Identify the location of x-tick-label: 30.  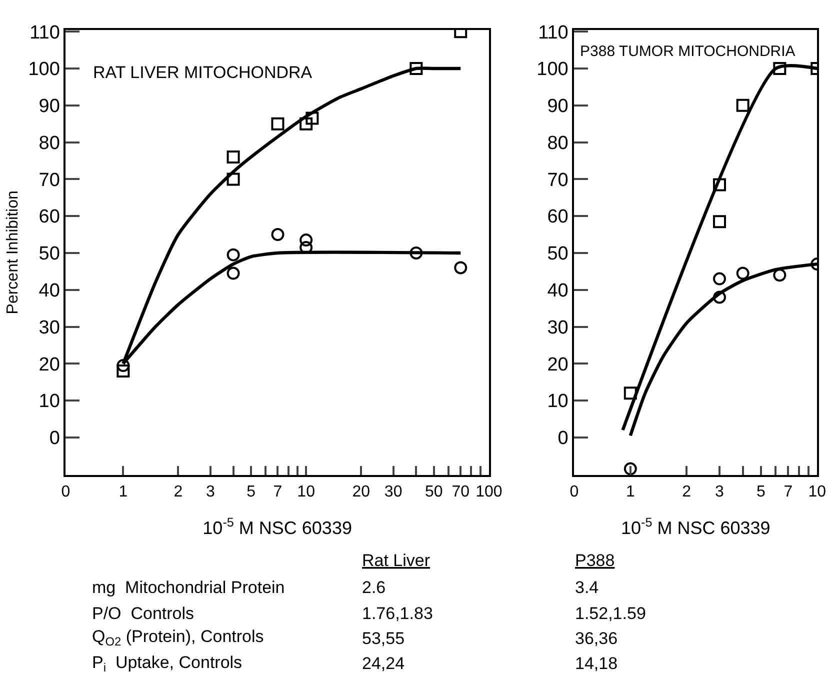
(393, 491).